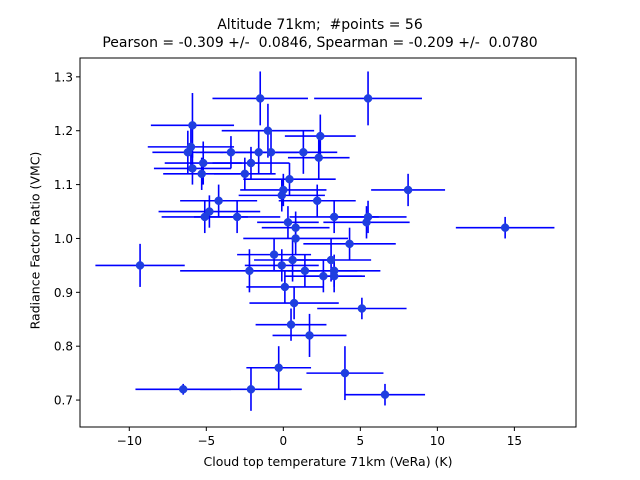 Image resolution: width=640 pixels, height=480 pixels. What do you see at coordinates (63, 185) in the screenshot?
I see `y-tick-label: 1.1` at bounding box center [63, 185].